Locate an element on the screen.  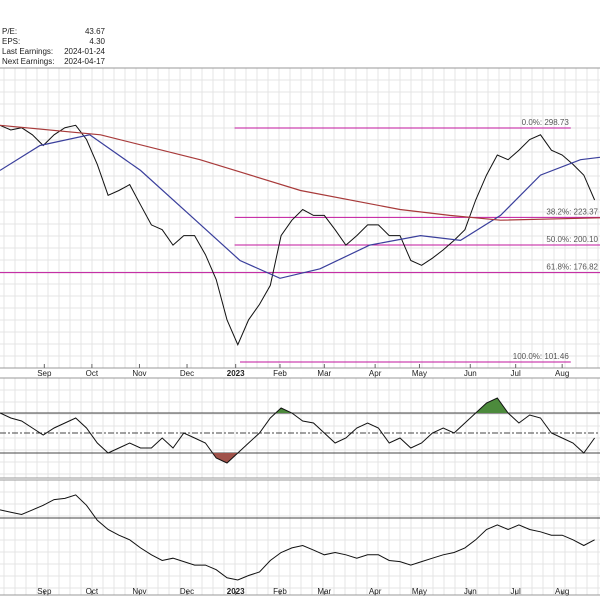
header-value: 4.30 is located at coordinates (97, 41).